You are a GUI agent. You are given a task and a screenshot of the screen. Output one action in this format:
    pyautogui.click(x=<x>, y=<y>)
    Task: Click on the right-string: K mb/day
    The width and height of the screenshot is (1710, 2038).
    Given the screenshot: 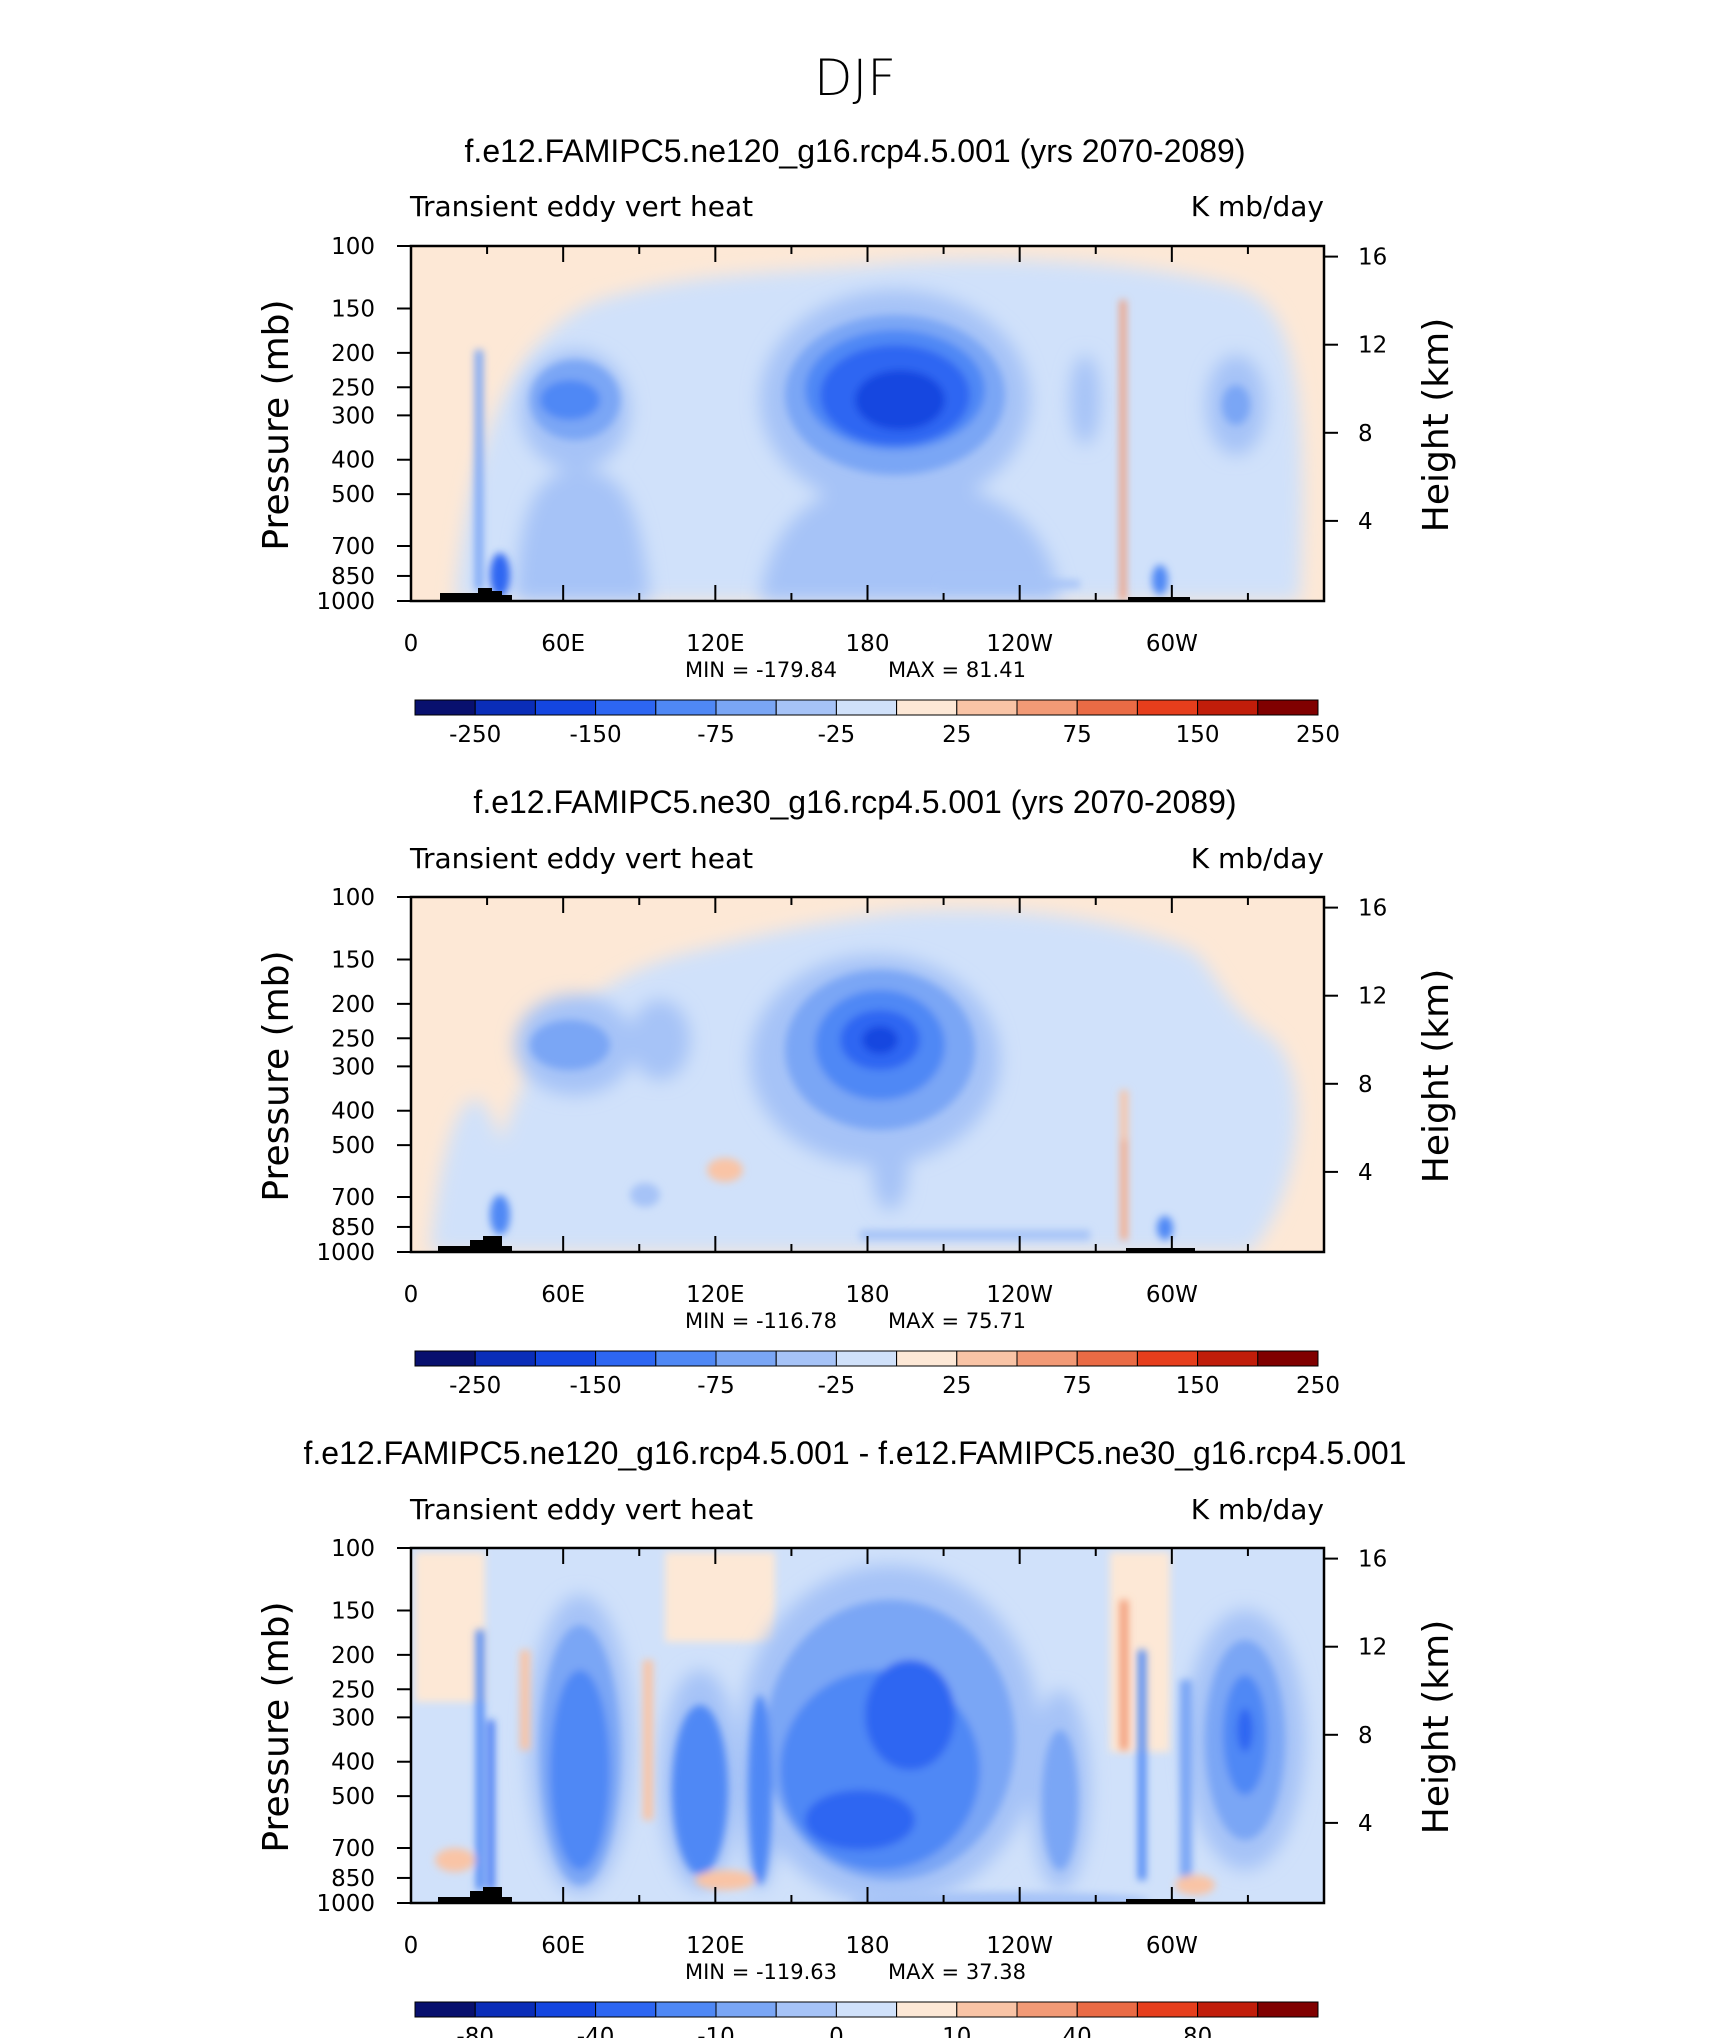 What is the action you would take?
    pyautogui.click(x=1257, y=1509)
    